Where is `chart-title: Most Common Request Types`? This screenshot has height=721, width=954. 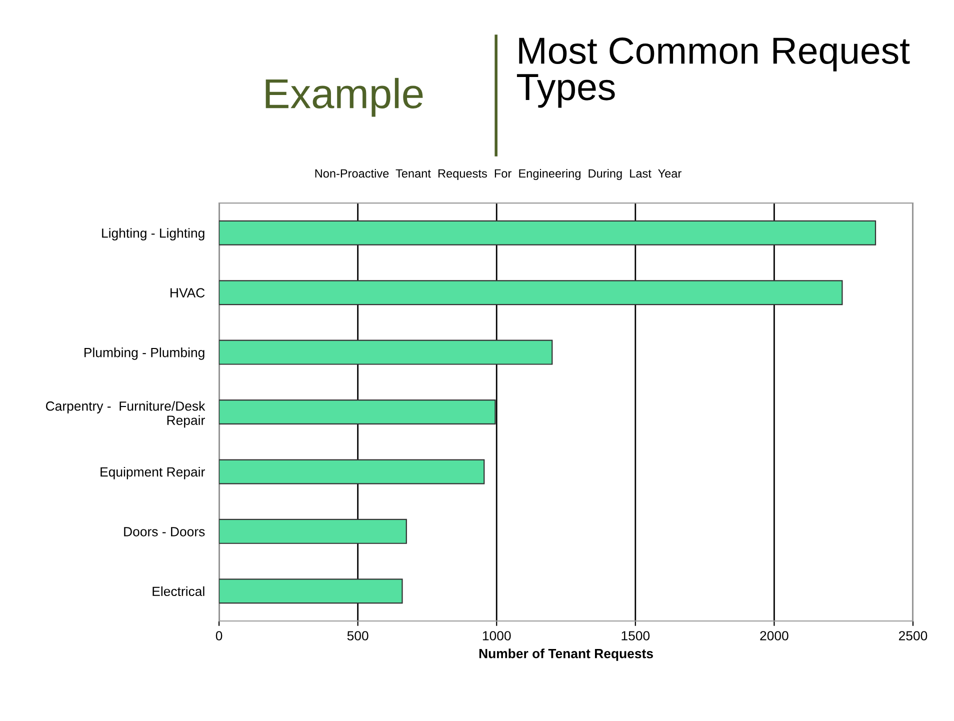
chart-title: Most Common Request Types is located at coordinates (713, 72).